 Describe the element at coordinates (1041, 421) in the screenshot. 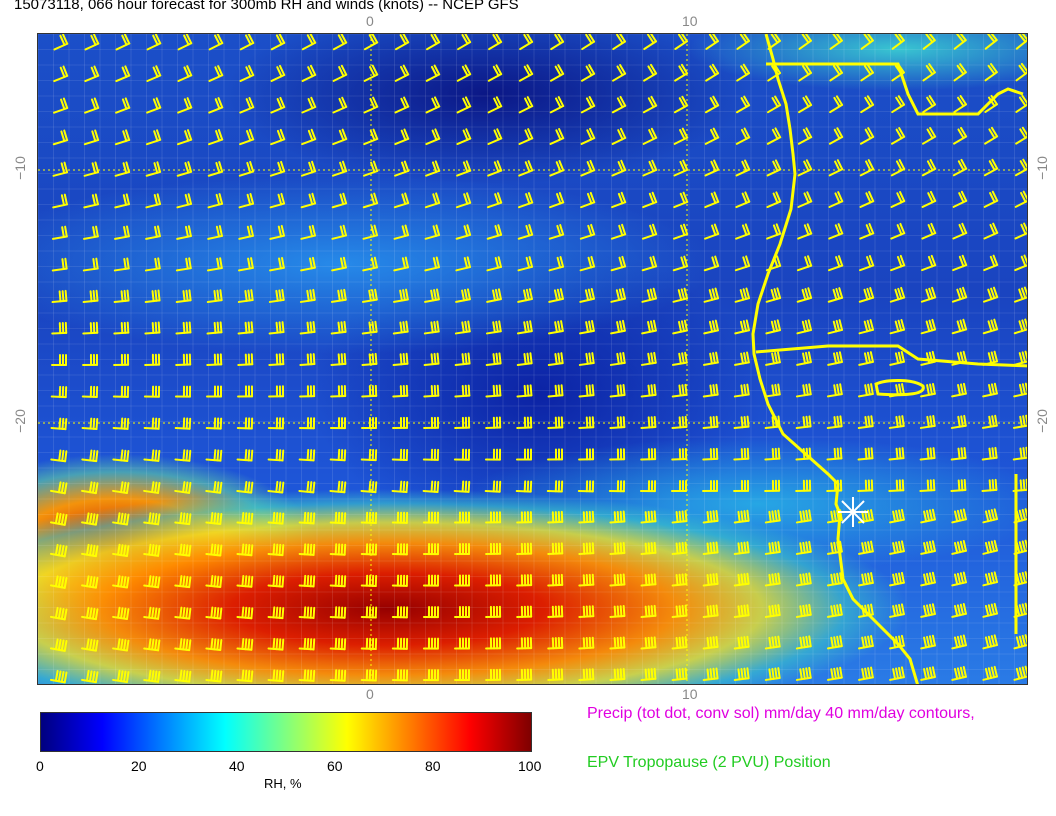

I see `right-tick-minus20: −20` at that location.